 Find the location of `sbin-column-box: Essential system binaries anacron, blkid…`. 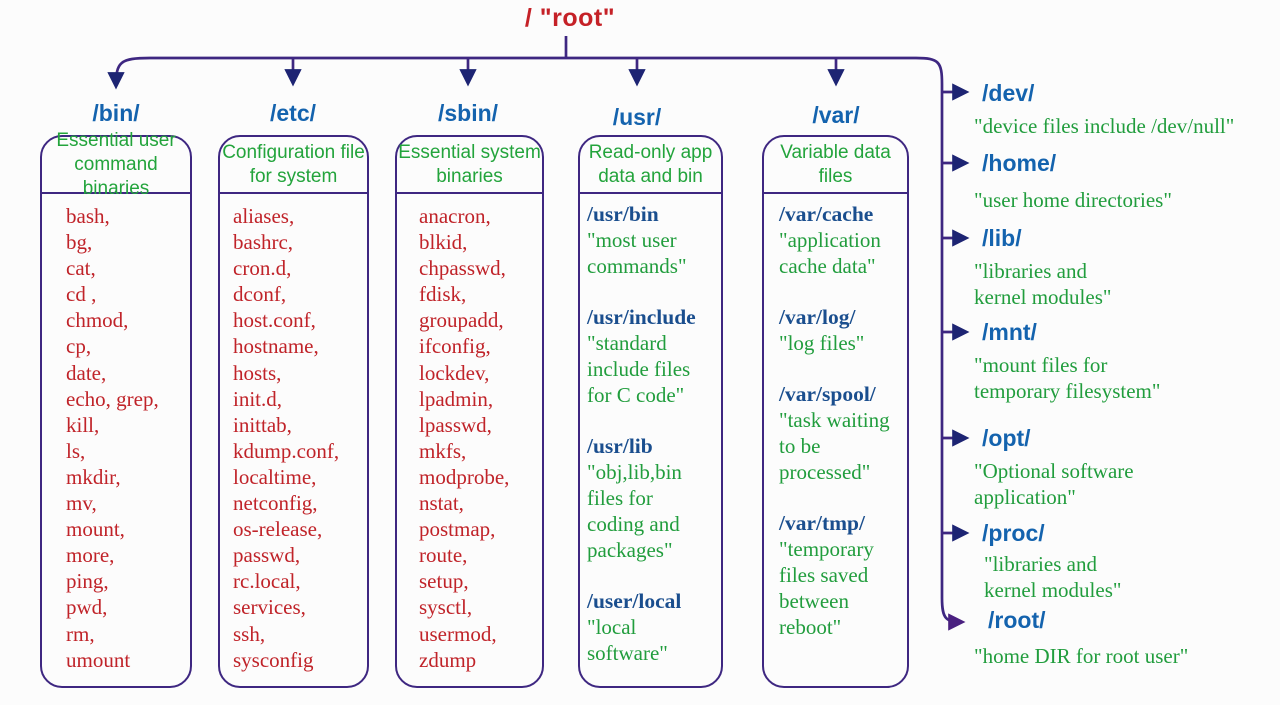

sbin-column-box: Essential system binaries anacron, blkid… is located at coordinates (469, 411).